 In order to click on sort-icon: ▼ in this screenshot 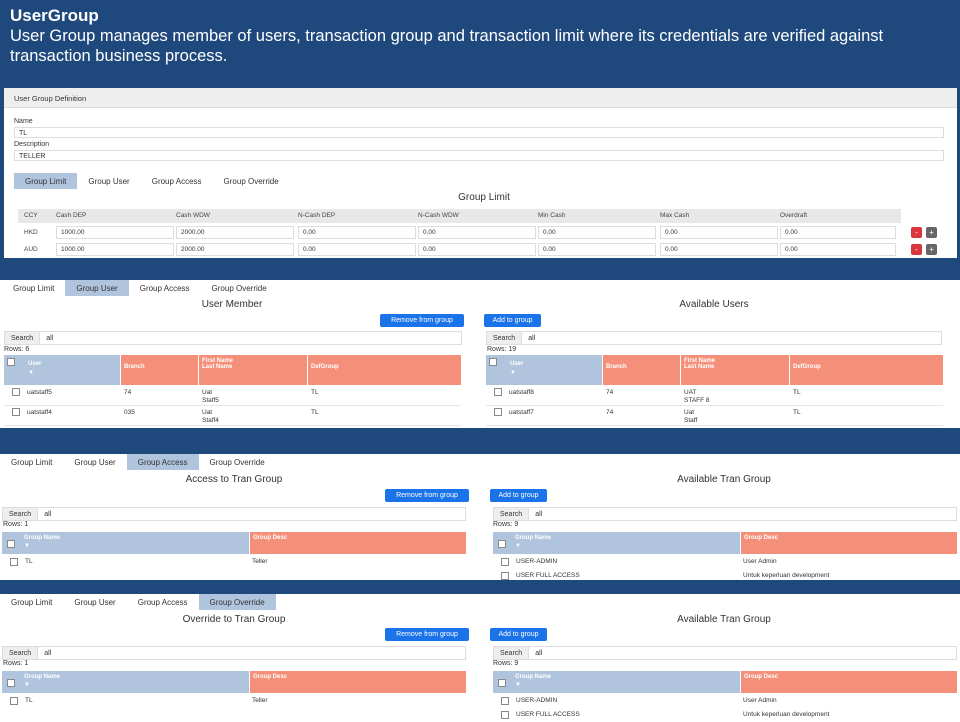, I will do `click(518, 685)`.